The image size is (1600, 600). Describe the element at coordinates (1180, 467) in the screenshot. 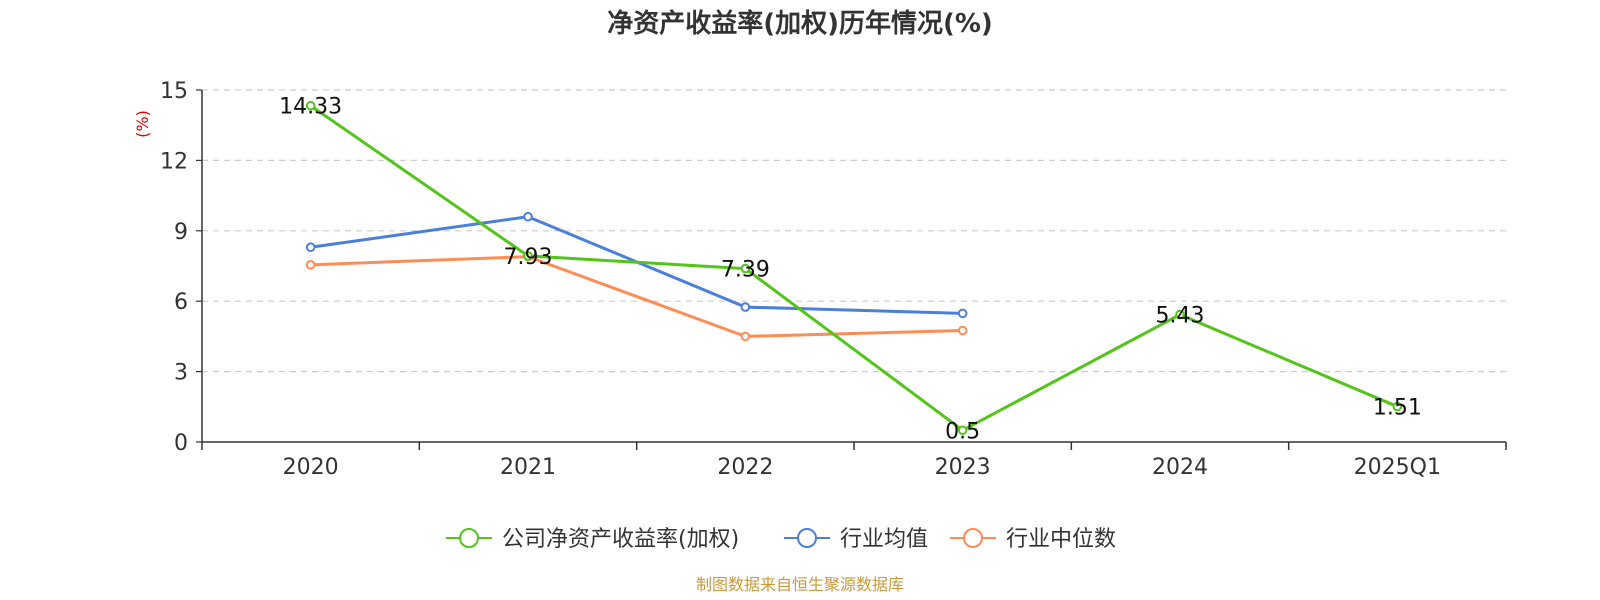

I see `x-tick-label: 2024` at that location.